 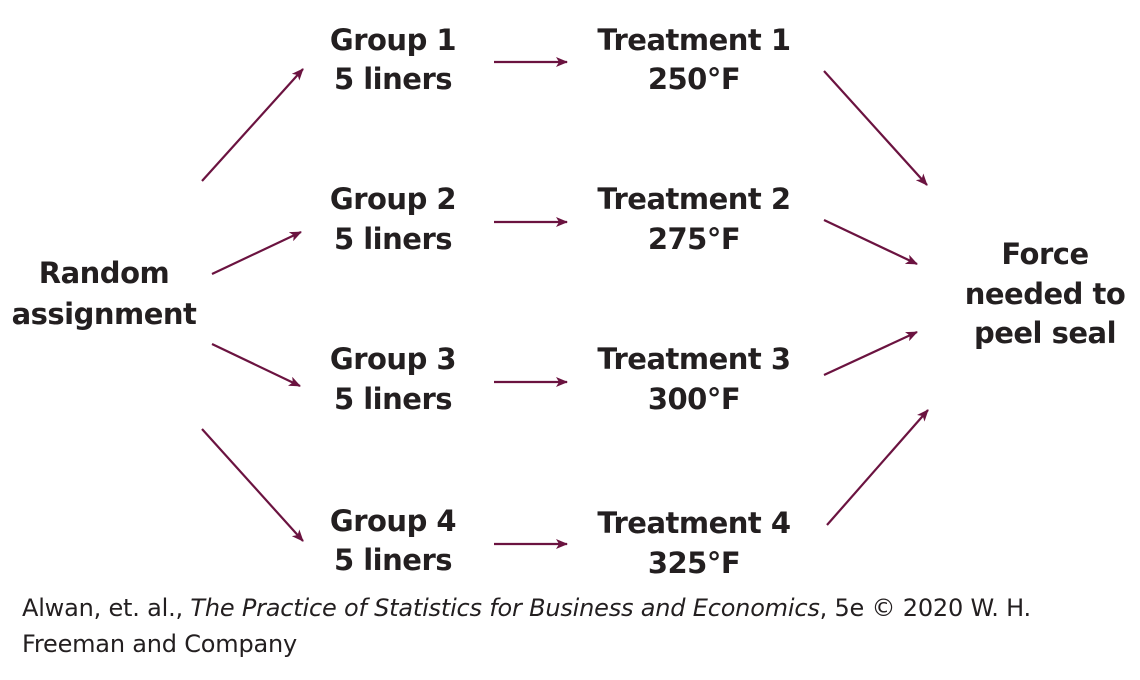 What do you see at coordinates (870, 353) in the screenshot?
I see `arrow-treatment-3-to-outcome` at bounding box center [870, 353].